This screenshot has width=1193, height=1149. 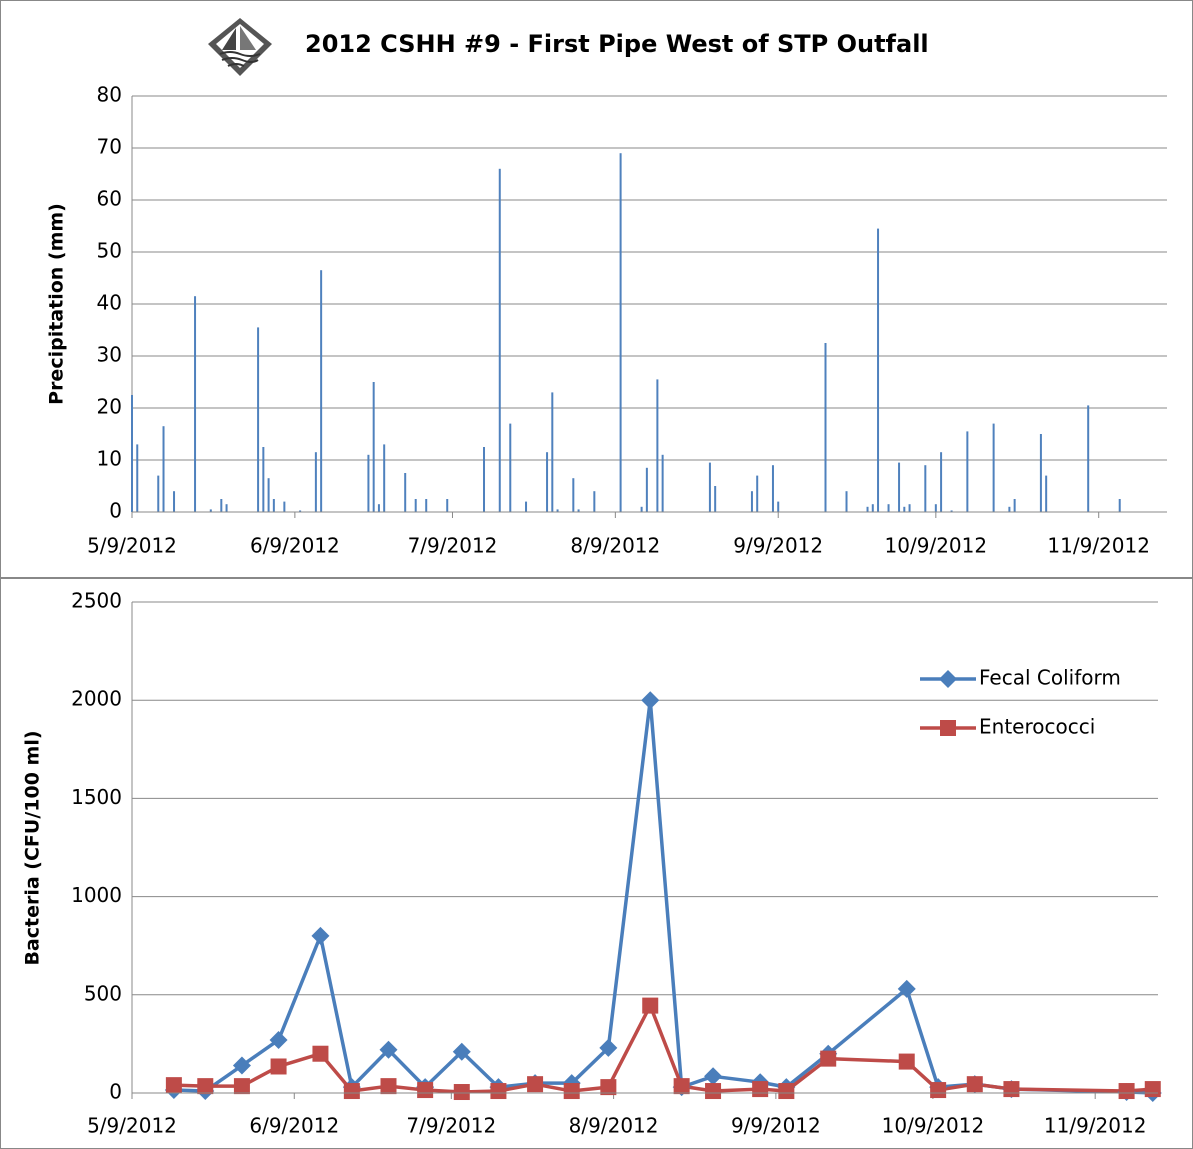 What do you see at coordinates (103, 993) in the screenshot?
I see `y-tick-label: 500` at bounding box center [103, 993].